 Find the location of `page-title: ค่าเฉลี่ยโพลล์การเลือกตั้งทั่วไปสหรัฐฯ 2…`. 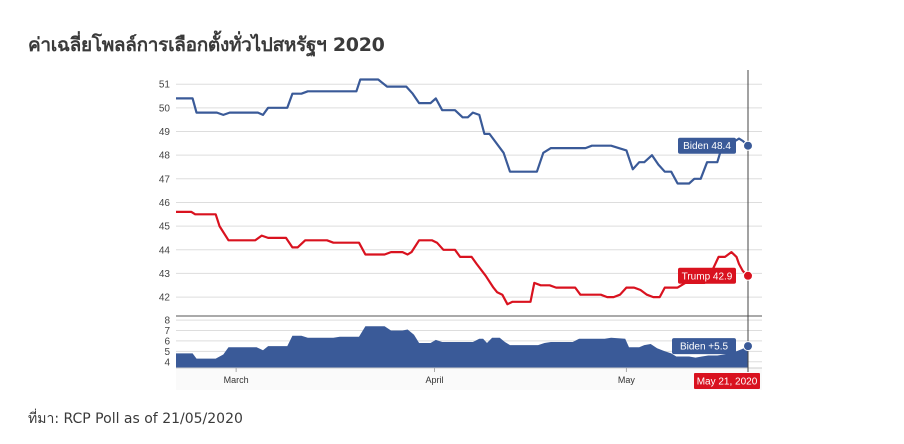

page-title: ค่าเฉลี่ยโพลล์การเลือกตั้งทั่วไปสหรัฐฯ 2… is located at coordinates (206, 45).